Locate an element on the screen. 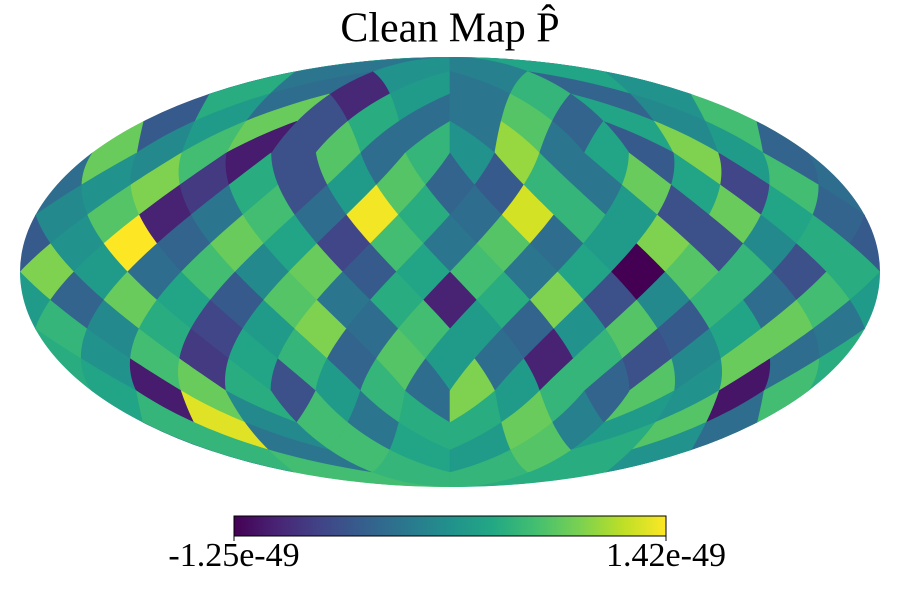  colorbar is located at coordinates (450, 526).